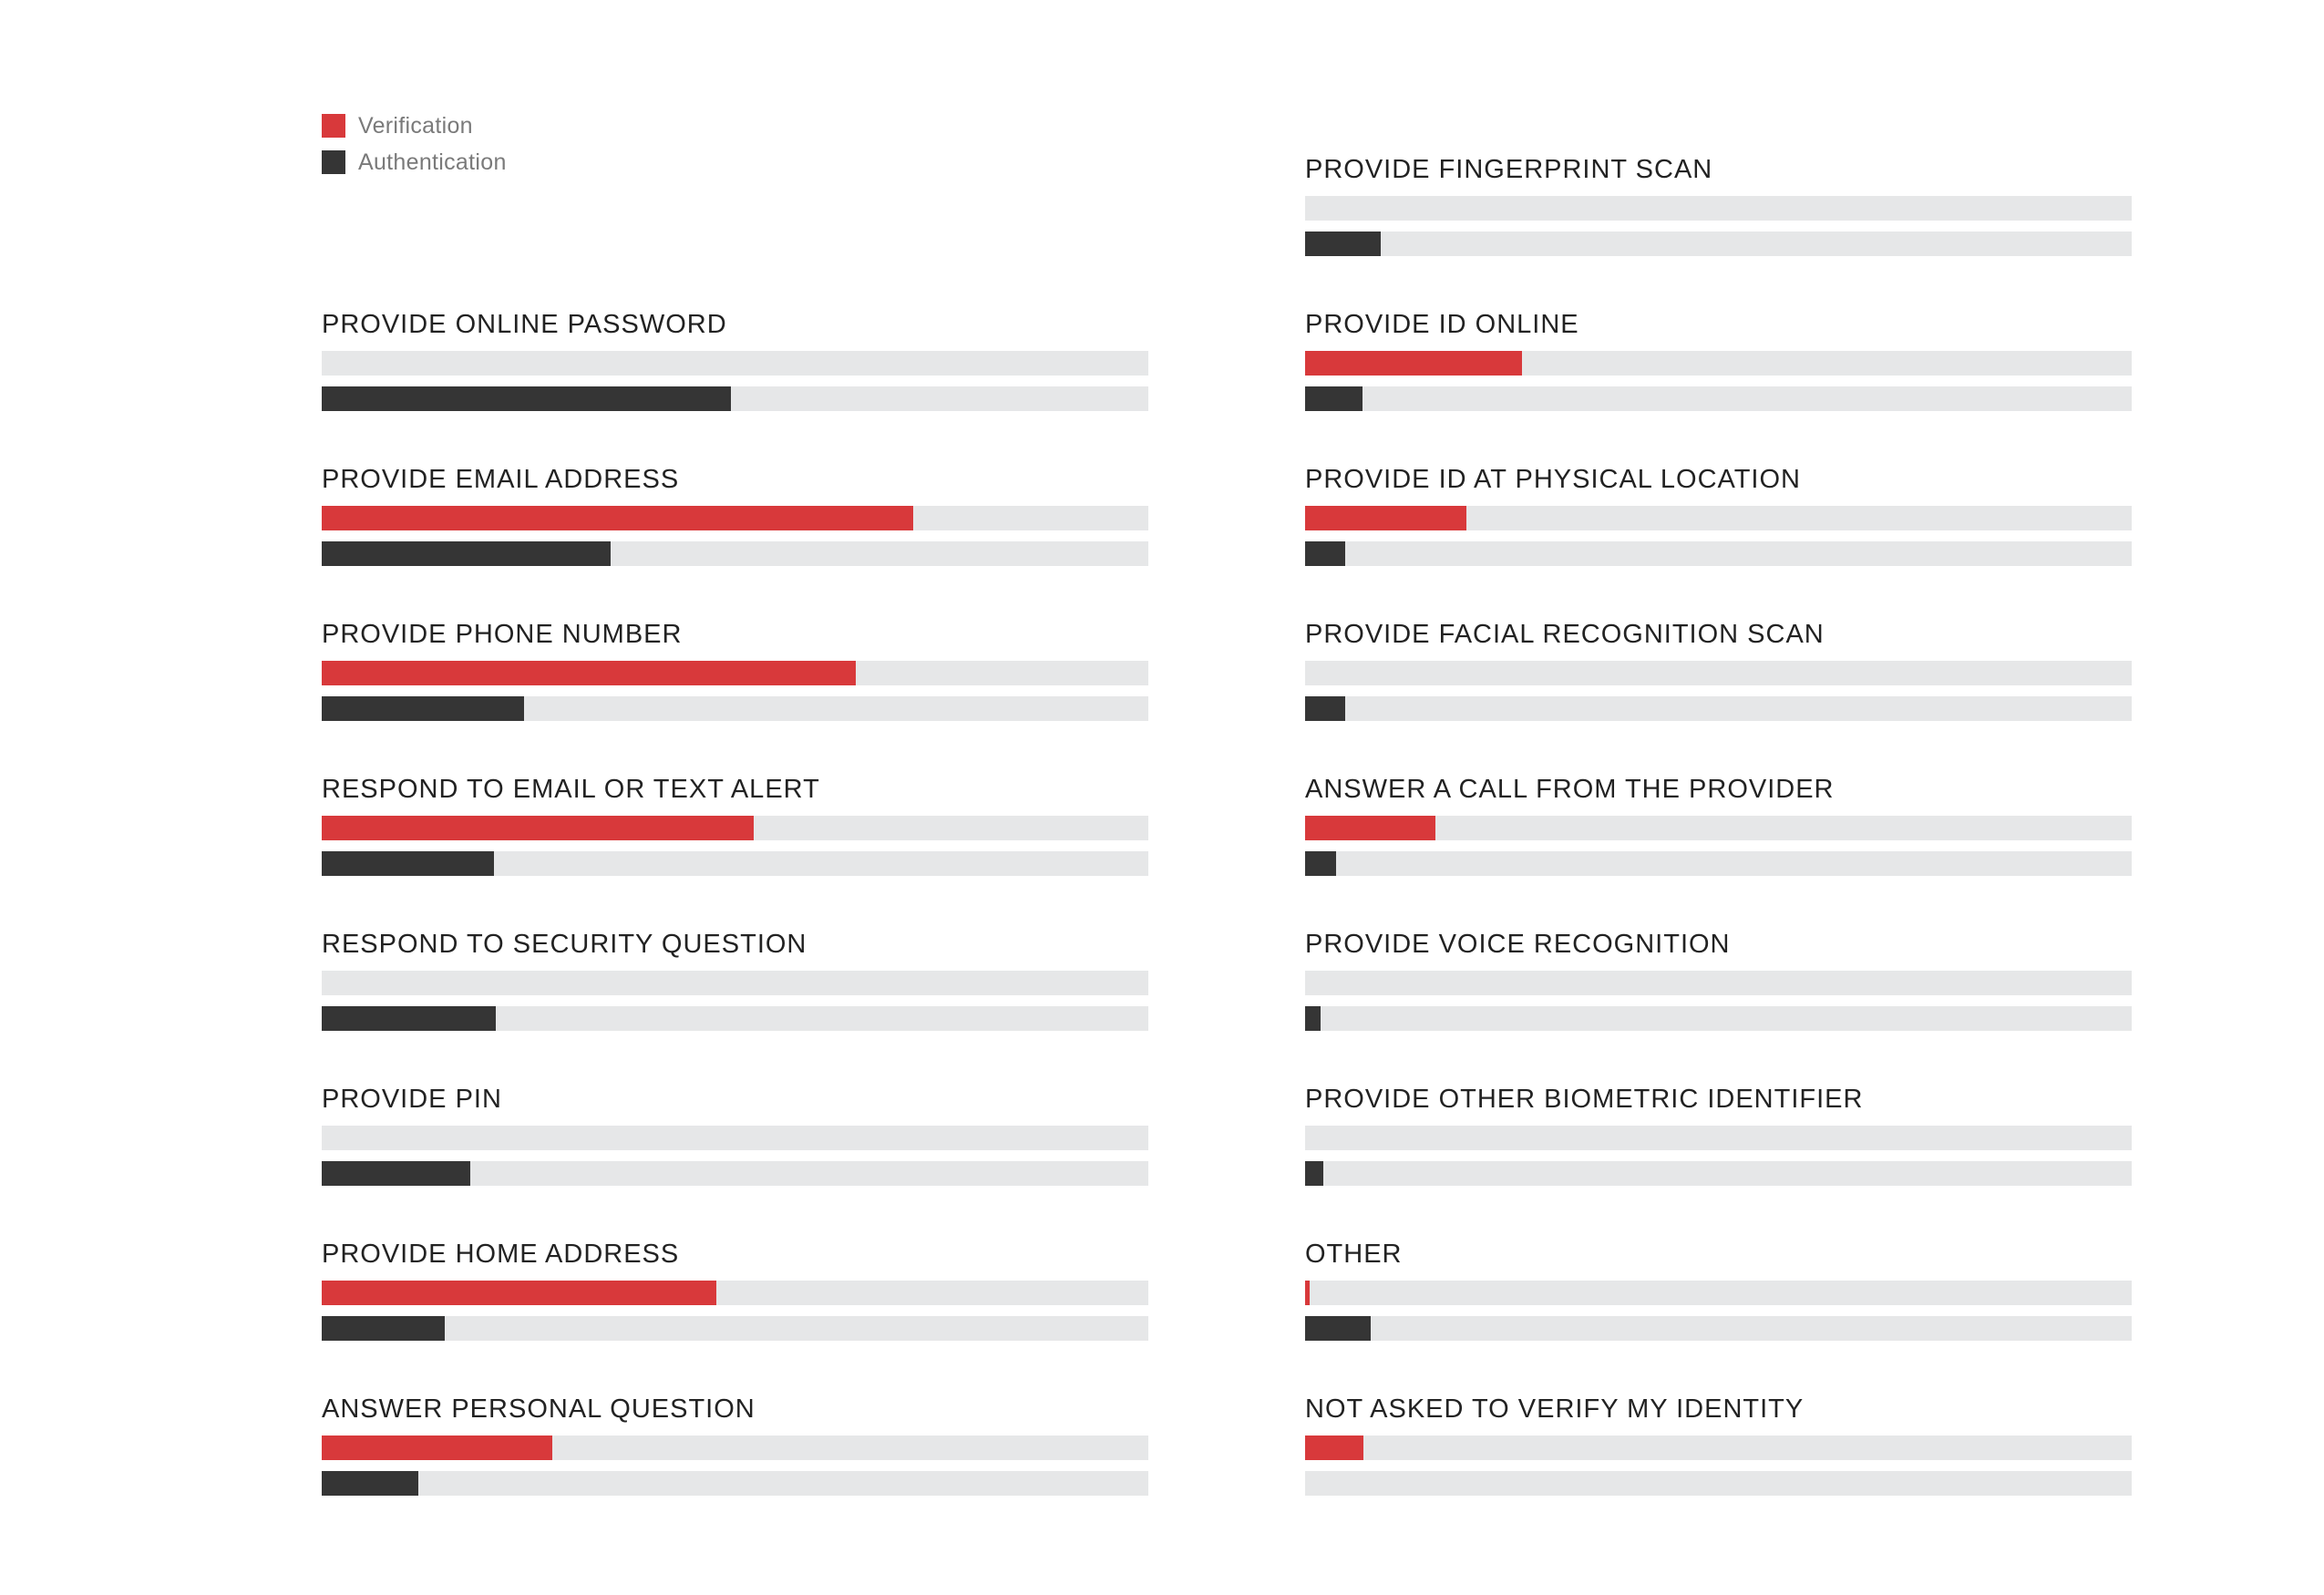 The height and width of the screenshot is (1595, 2324). I want to click on category-label: PROVIDE HOME ADDRESS, so click(501, 1254).